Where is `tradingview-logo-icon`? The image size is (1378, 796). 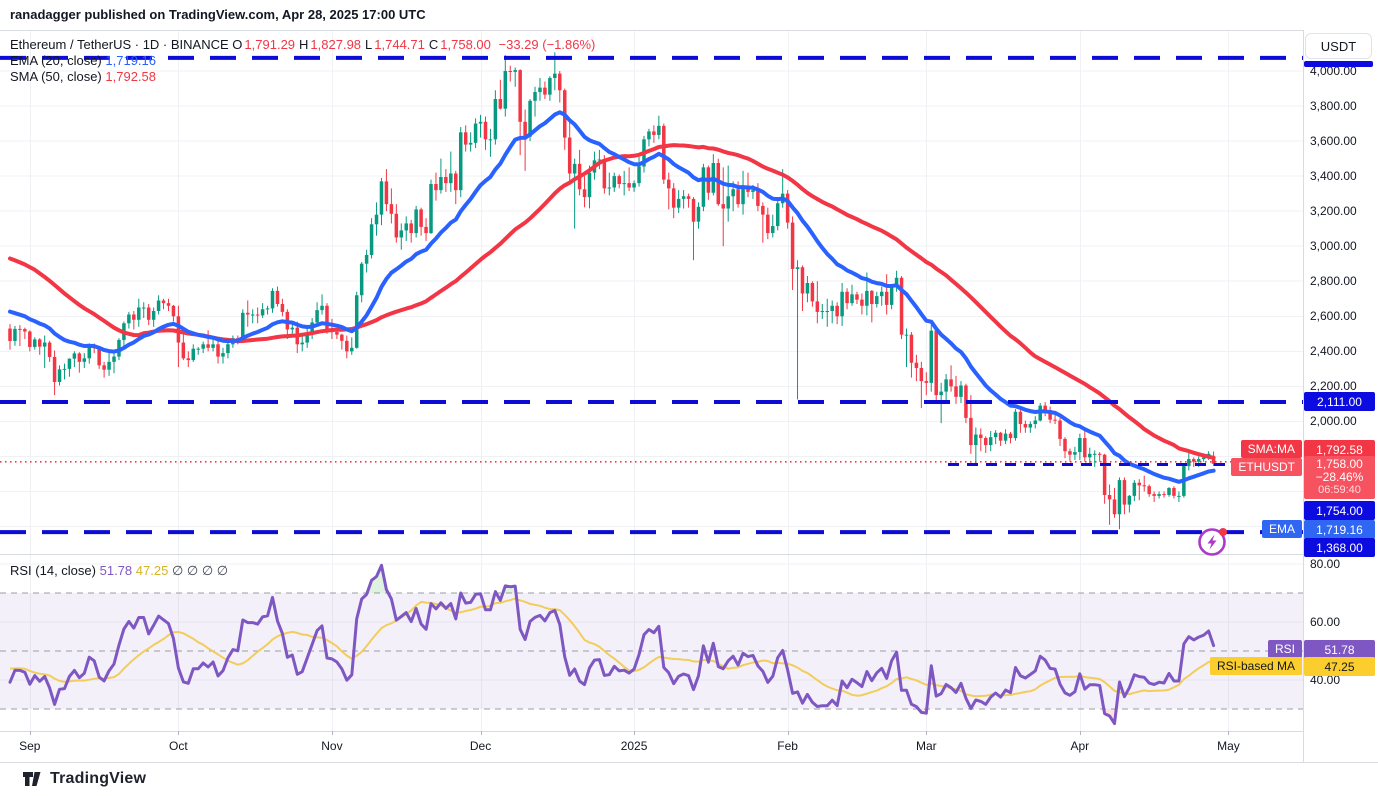 tradingview-logo-icon is located at coordinates (32, 778).